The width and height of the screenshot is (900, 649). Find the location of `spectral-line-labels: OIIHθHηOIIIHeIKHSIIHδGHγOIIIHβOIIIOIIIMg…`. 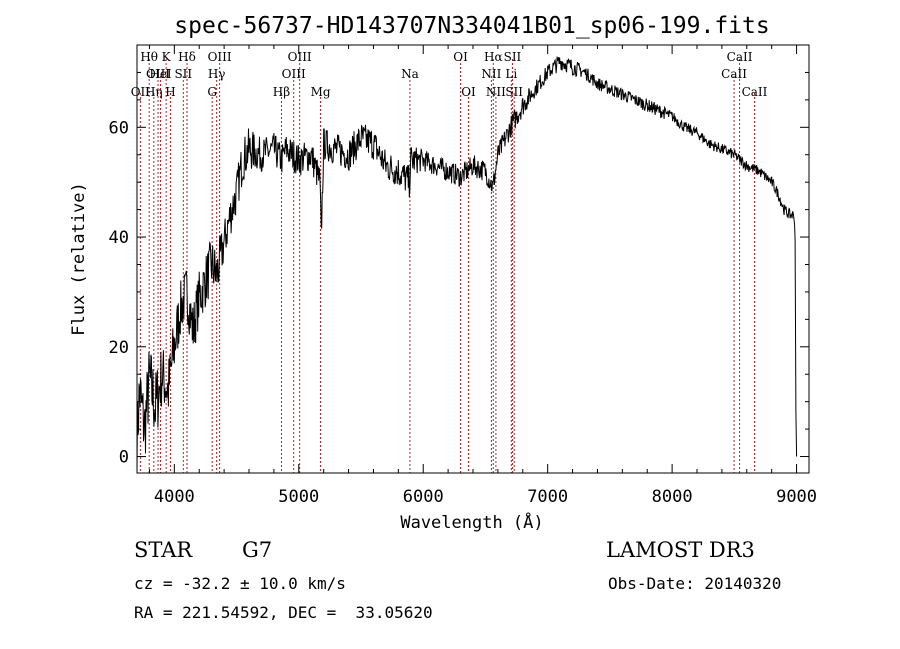

spectral-line-labels: OIIHθHηOIIIHeIKHSIIHδGHγOIIIHβOIIIOIIIMg… is located at coordinates (449, 74).